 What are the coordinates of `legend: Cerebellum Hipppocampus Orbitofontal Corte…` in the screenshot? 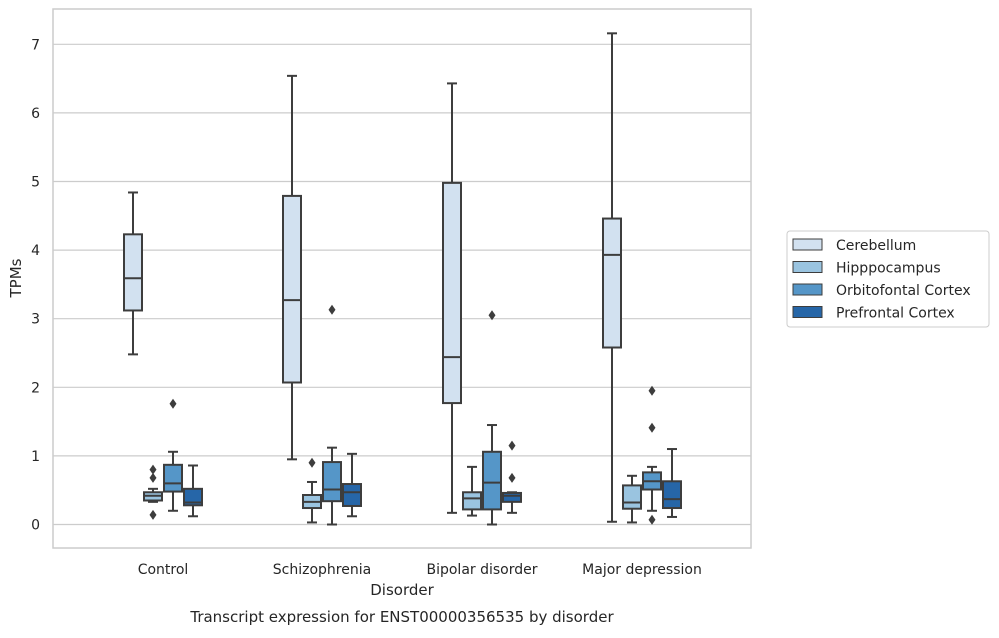 It's located at (888, 279).